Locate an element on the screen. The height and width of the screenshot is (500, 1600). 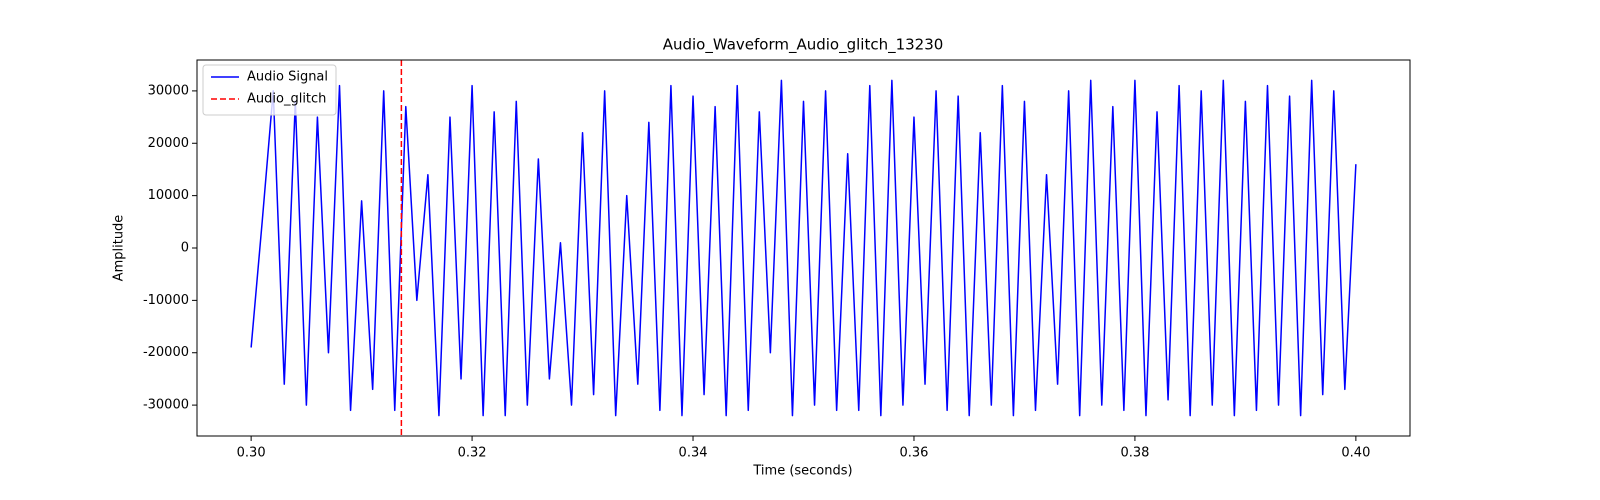
y-tick-label: 20000 is located at coordinates (168, 143).